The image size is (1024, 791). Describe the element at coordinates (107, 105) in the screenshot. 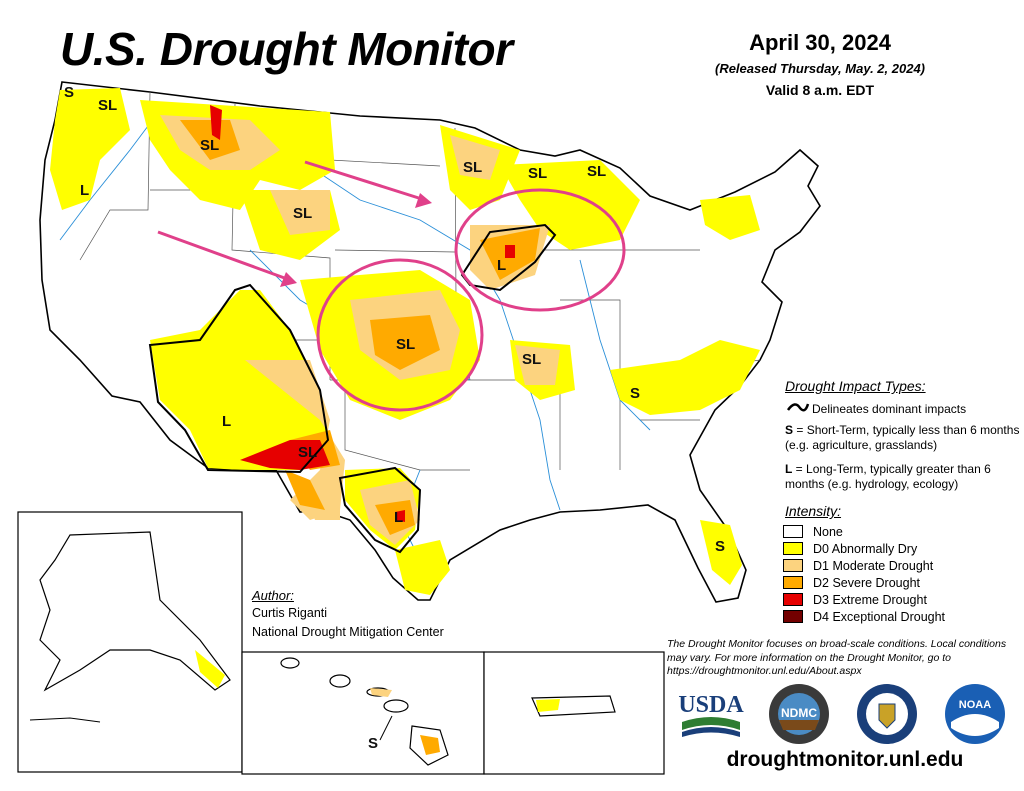

I see `label-sl-wa: SL` at that location.